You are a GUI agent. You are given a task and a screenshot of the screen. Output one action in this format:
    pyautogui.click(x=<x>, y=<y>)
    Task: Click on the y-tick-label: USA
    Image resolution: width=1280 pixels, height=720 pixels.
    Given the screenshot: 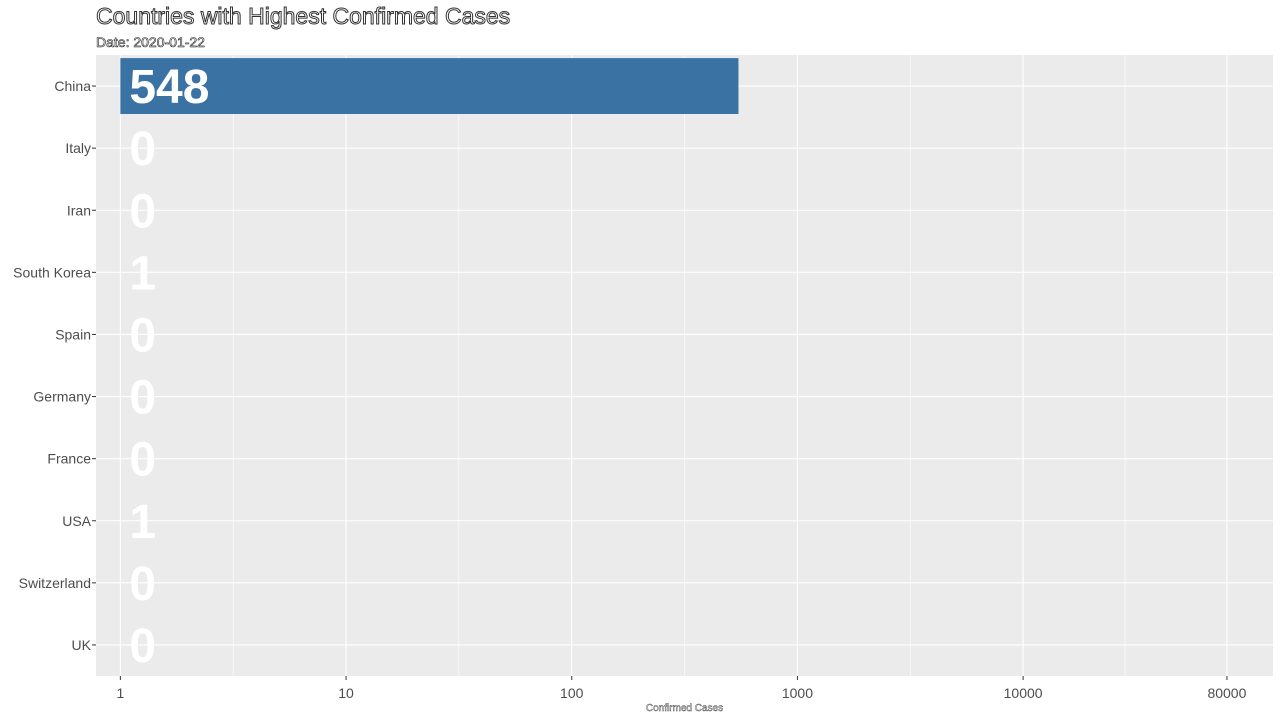 What is the action you would take?
    pyautogui.click(x=76, y=521)
    